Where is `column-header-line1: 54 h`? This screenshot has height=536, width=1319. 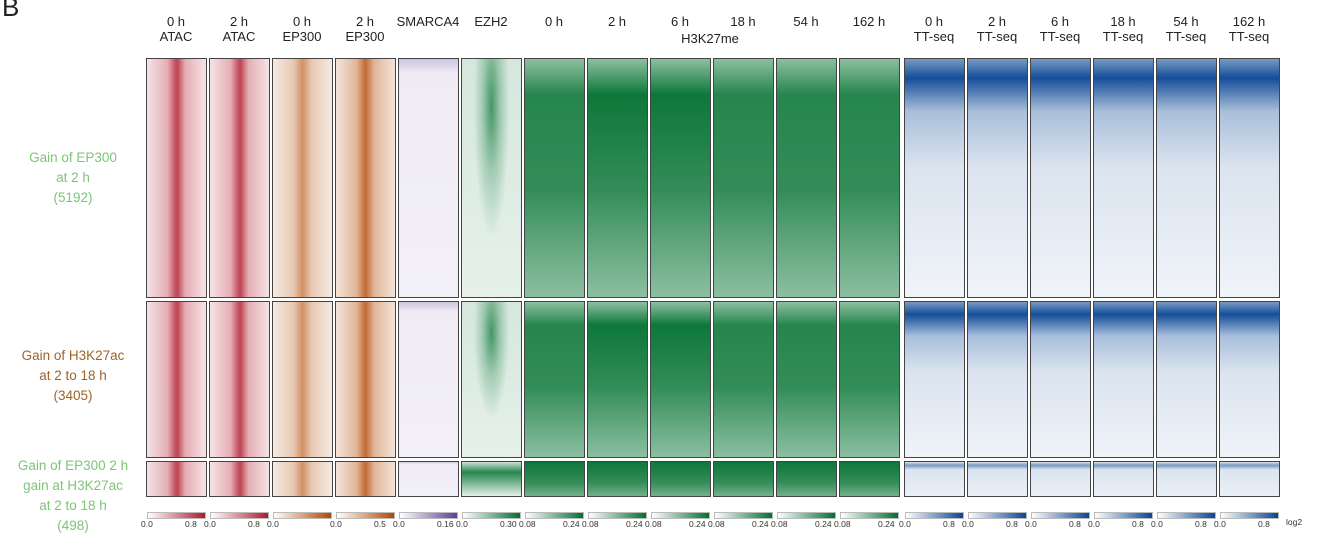 column-header-line1: 54 h is located at coordinates (1186, 21).